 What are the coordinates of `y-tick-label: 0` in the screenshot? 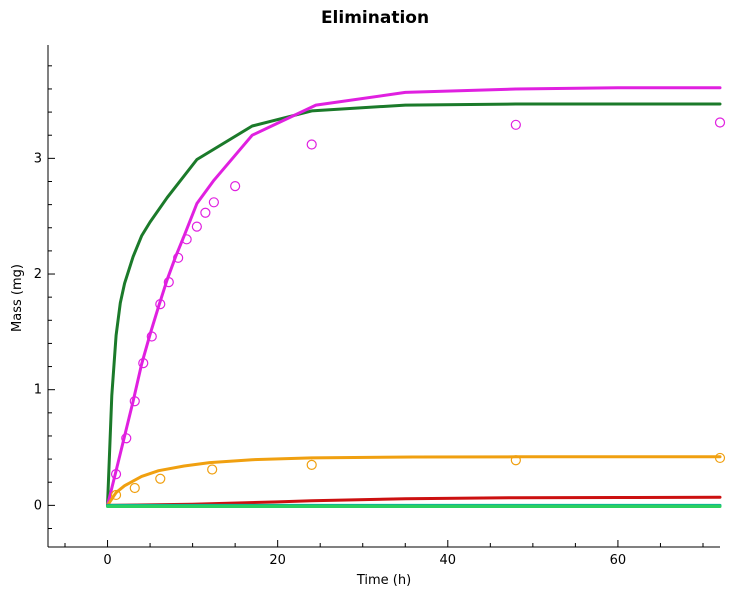 It's located at (38, 505).